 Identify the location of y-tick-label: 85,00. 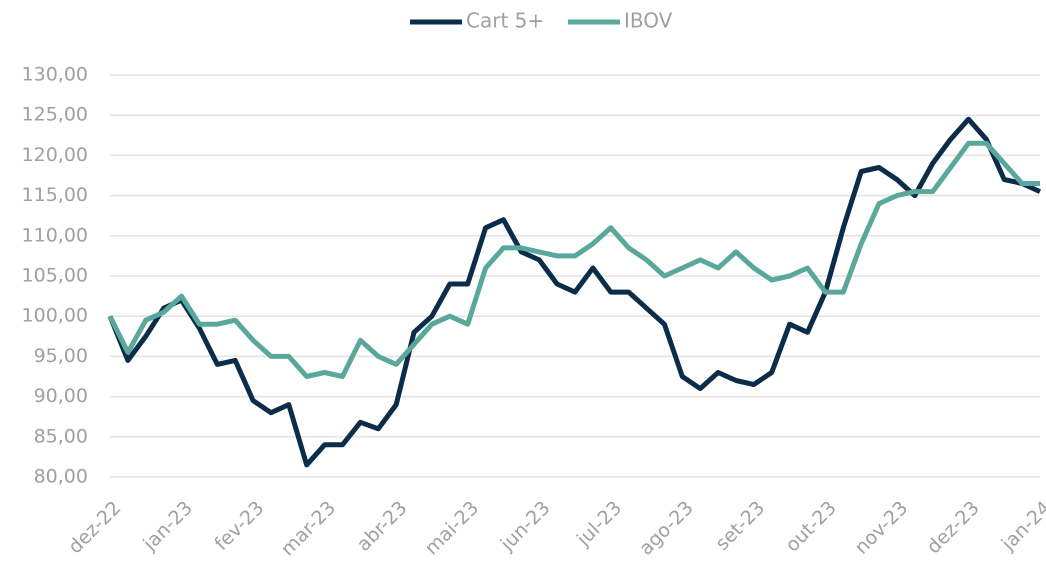
(61, 436).